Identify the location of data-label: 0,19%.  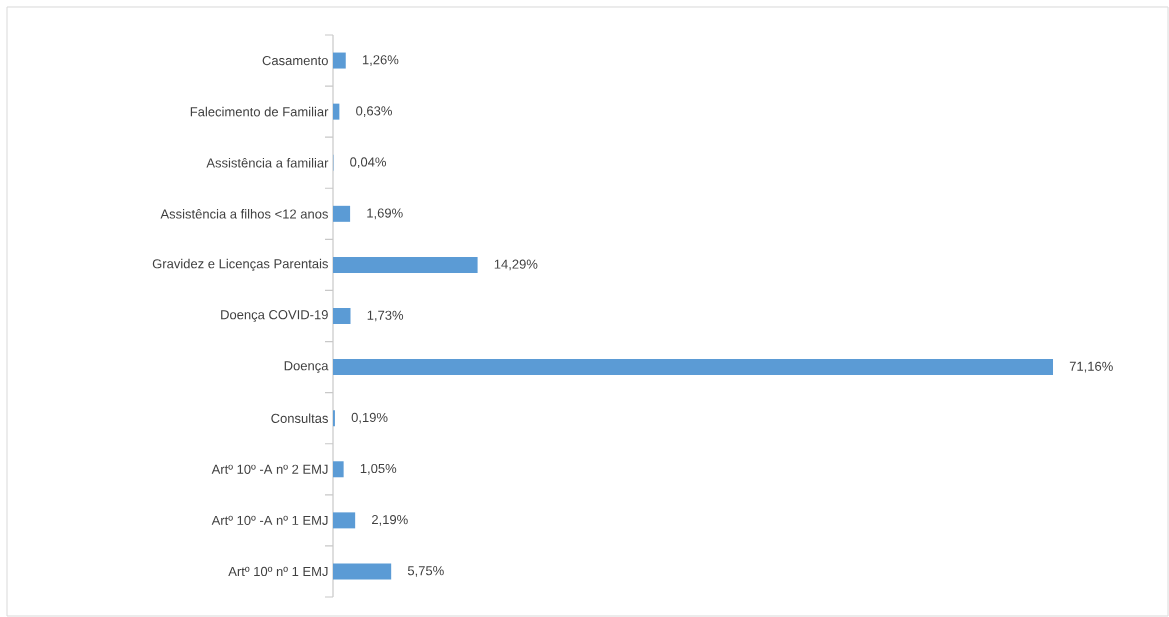
(369, 418).